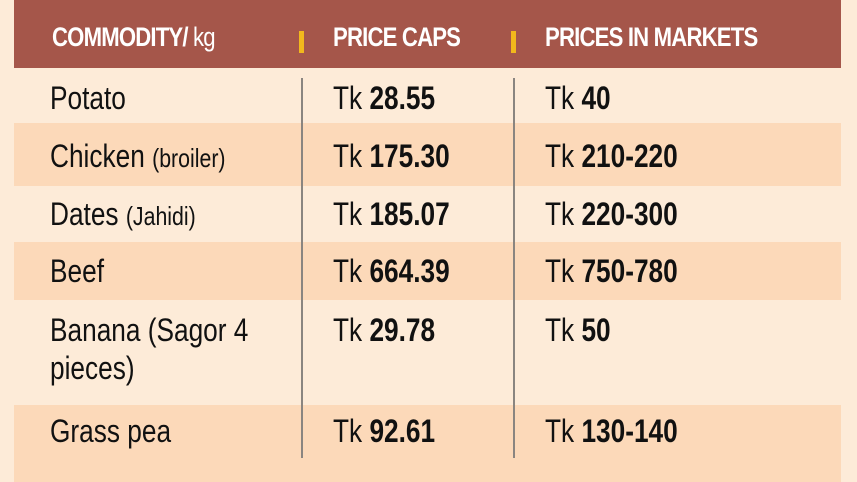  What do you see at coordinates (611, 431) in the screenshot?
I see `market-price: Tk 130-140` at bounding box center [611, 431].